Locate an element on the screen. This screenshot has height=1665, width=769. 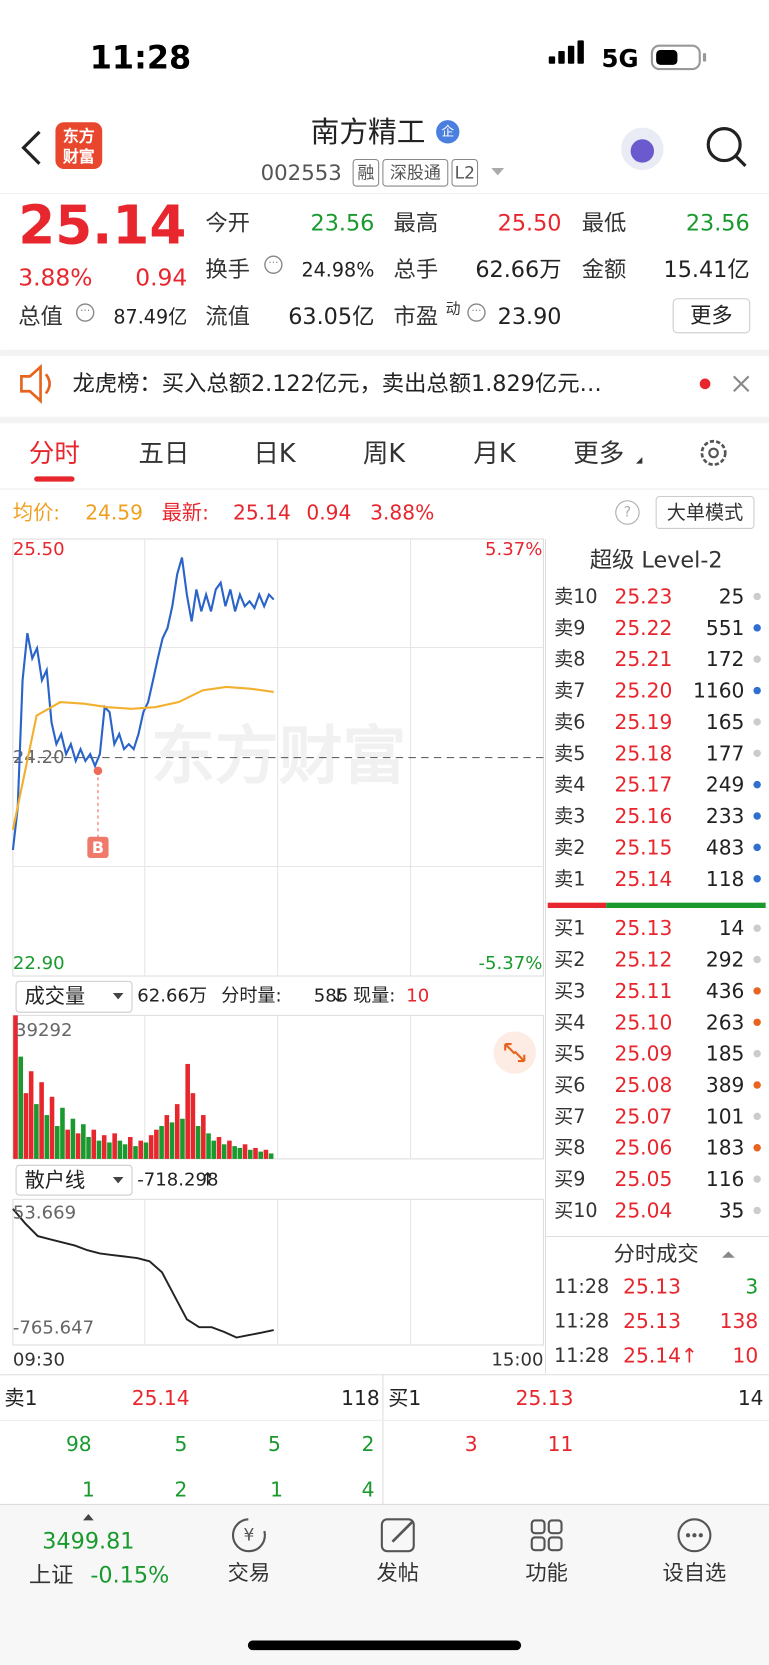
indicator-name: 散户线 is located at coordinates (55, 1180).